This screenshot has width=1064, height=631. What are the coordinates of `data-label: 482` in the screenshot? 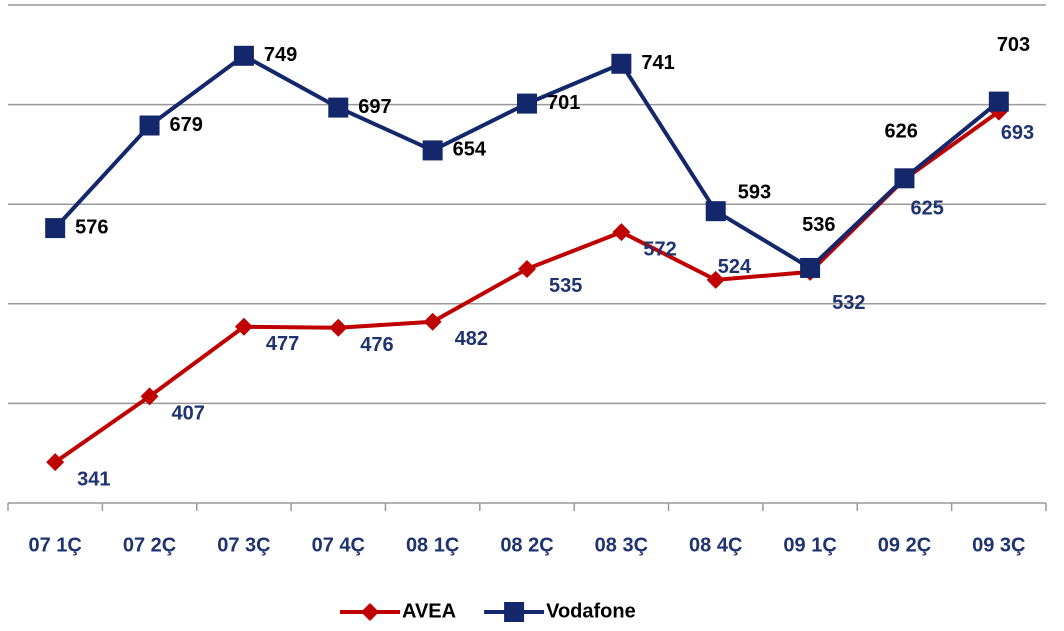 It's located at (471, 339).